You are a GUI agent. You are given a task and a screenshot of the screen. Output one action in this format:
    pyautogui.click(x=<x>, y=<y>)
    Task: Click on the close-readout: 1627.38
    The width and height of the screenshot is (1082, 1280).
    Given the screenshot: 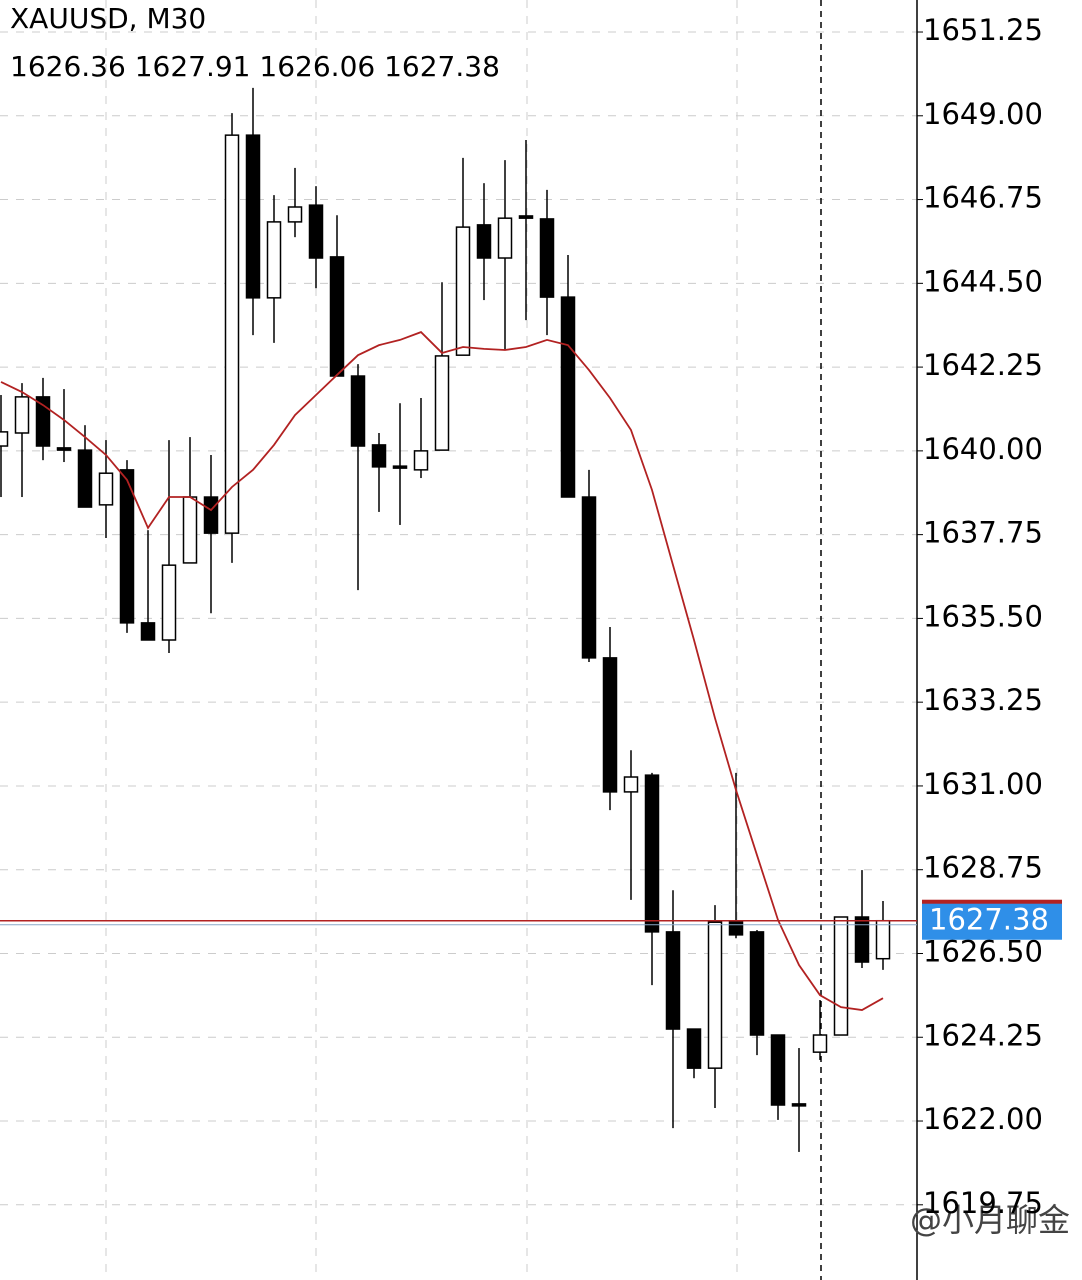 What is the action you would take?
    pyautogui.click(x=442, y=66)
    